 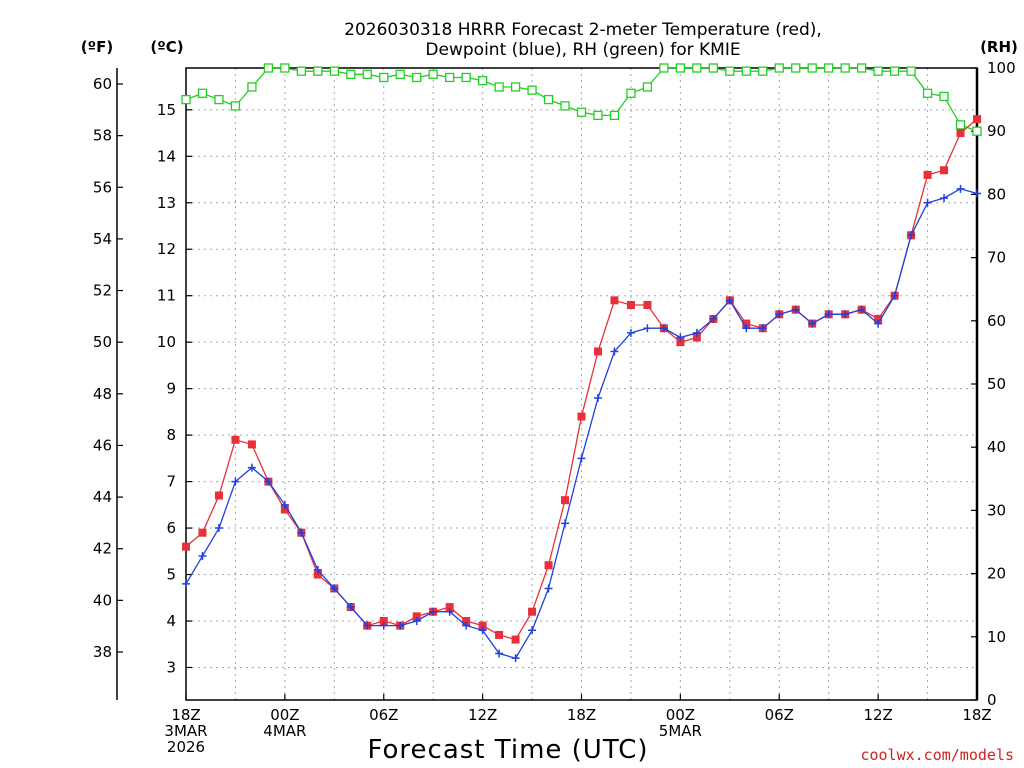 I want to click on celsius-tick-label: 9, so click(x=171, y=389).